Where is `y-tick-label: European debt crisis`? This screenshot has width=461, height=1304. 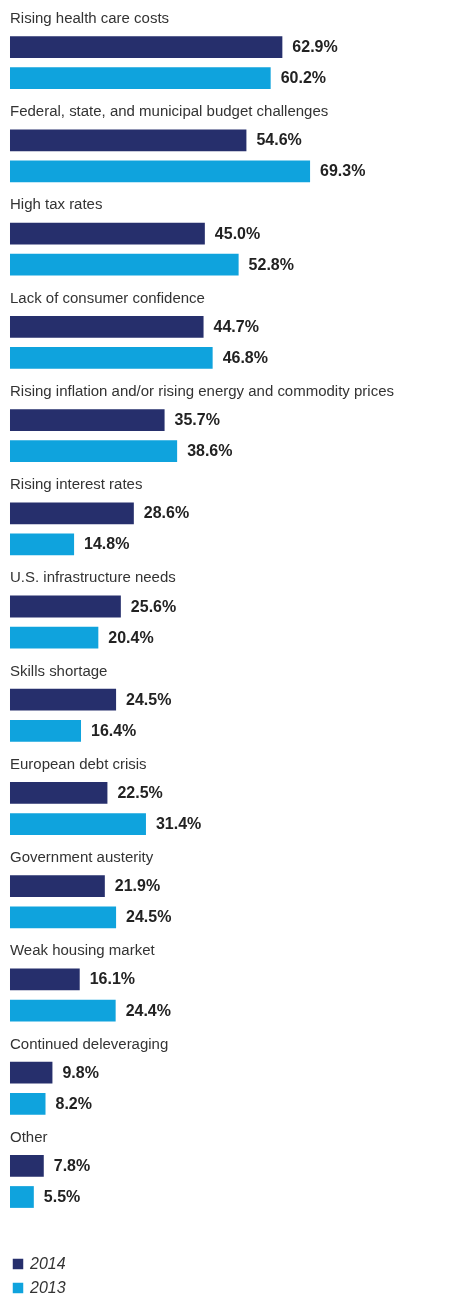 y-tick-label: European debt crisis is located at coordinates (78, 763).